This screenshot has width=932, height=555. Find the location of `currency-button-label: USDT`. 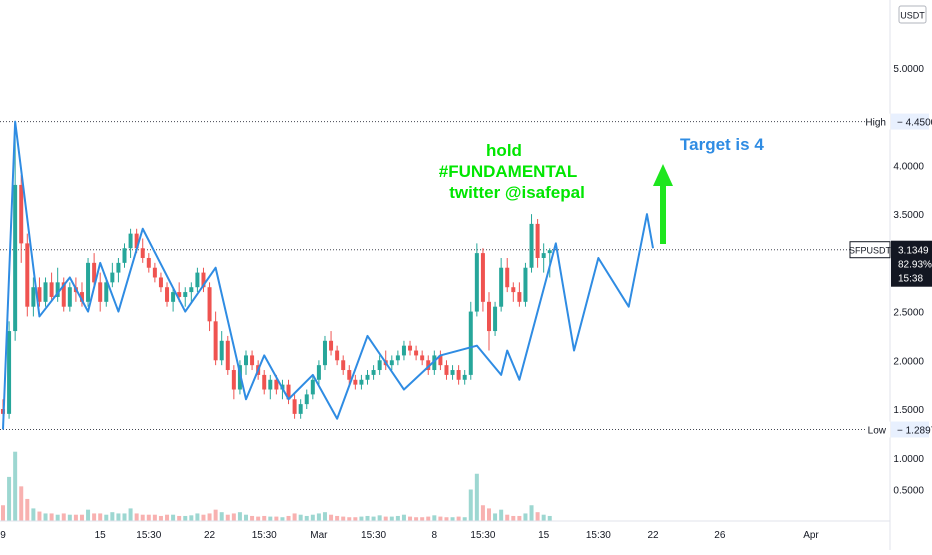

currency-button-label: USDT is located at coordinates (912, 16).